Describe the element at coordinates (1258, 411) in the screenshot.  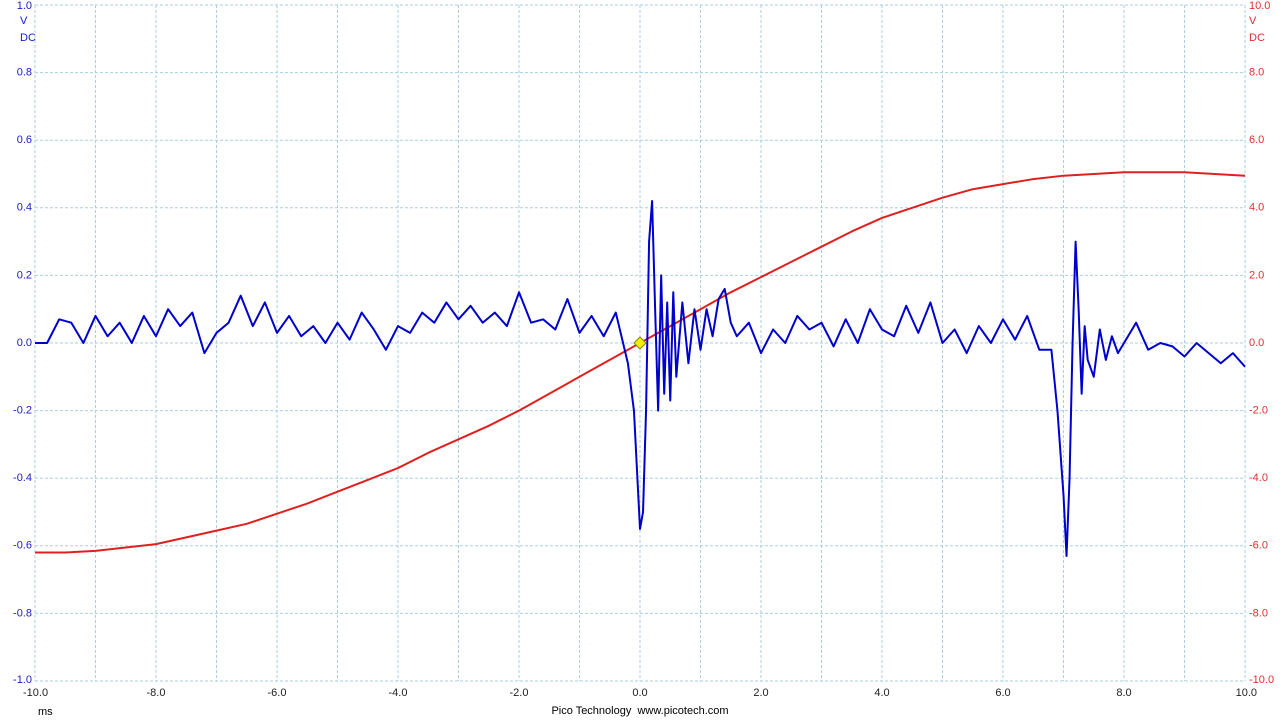
I see `y2-tick-label: -2.0` at that location.